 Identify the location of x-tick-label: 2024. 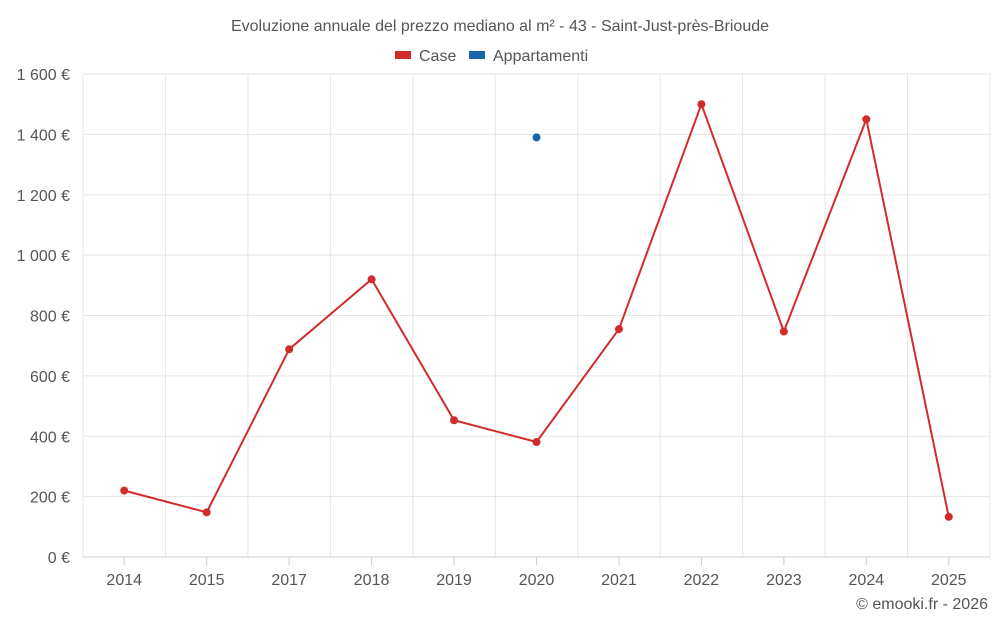
(867, 580).